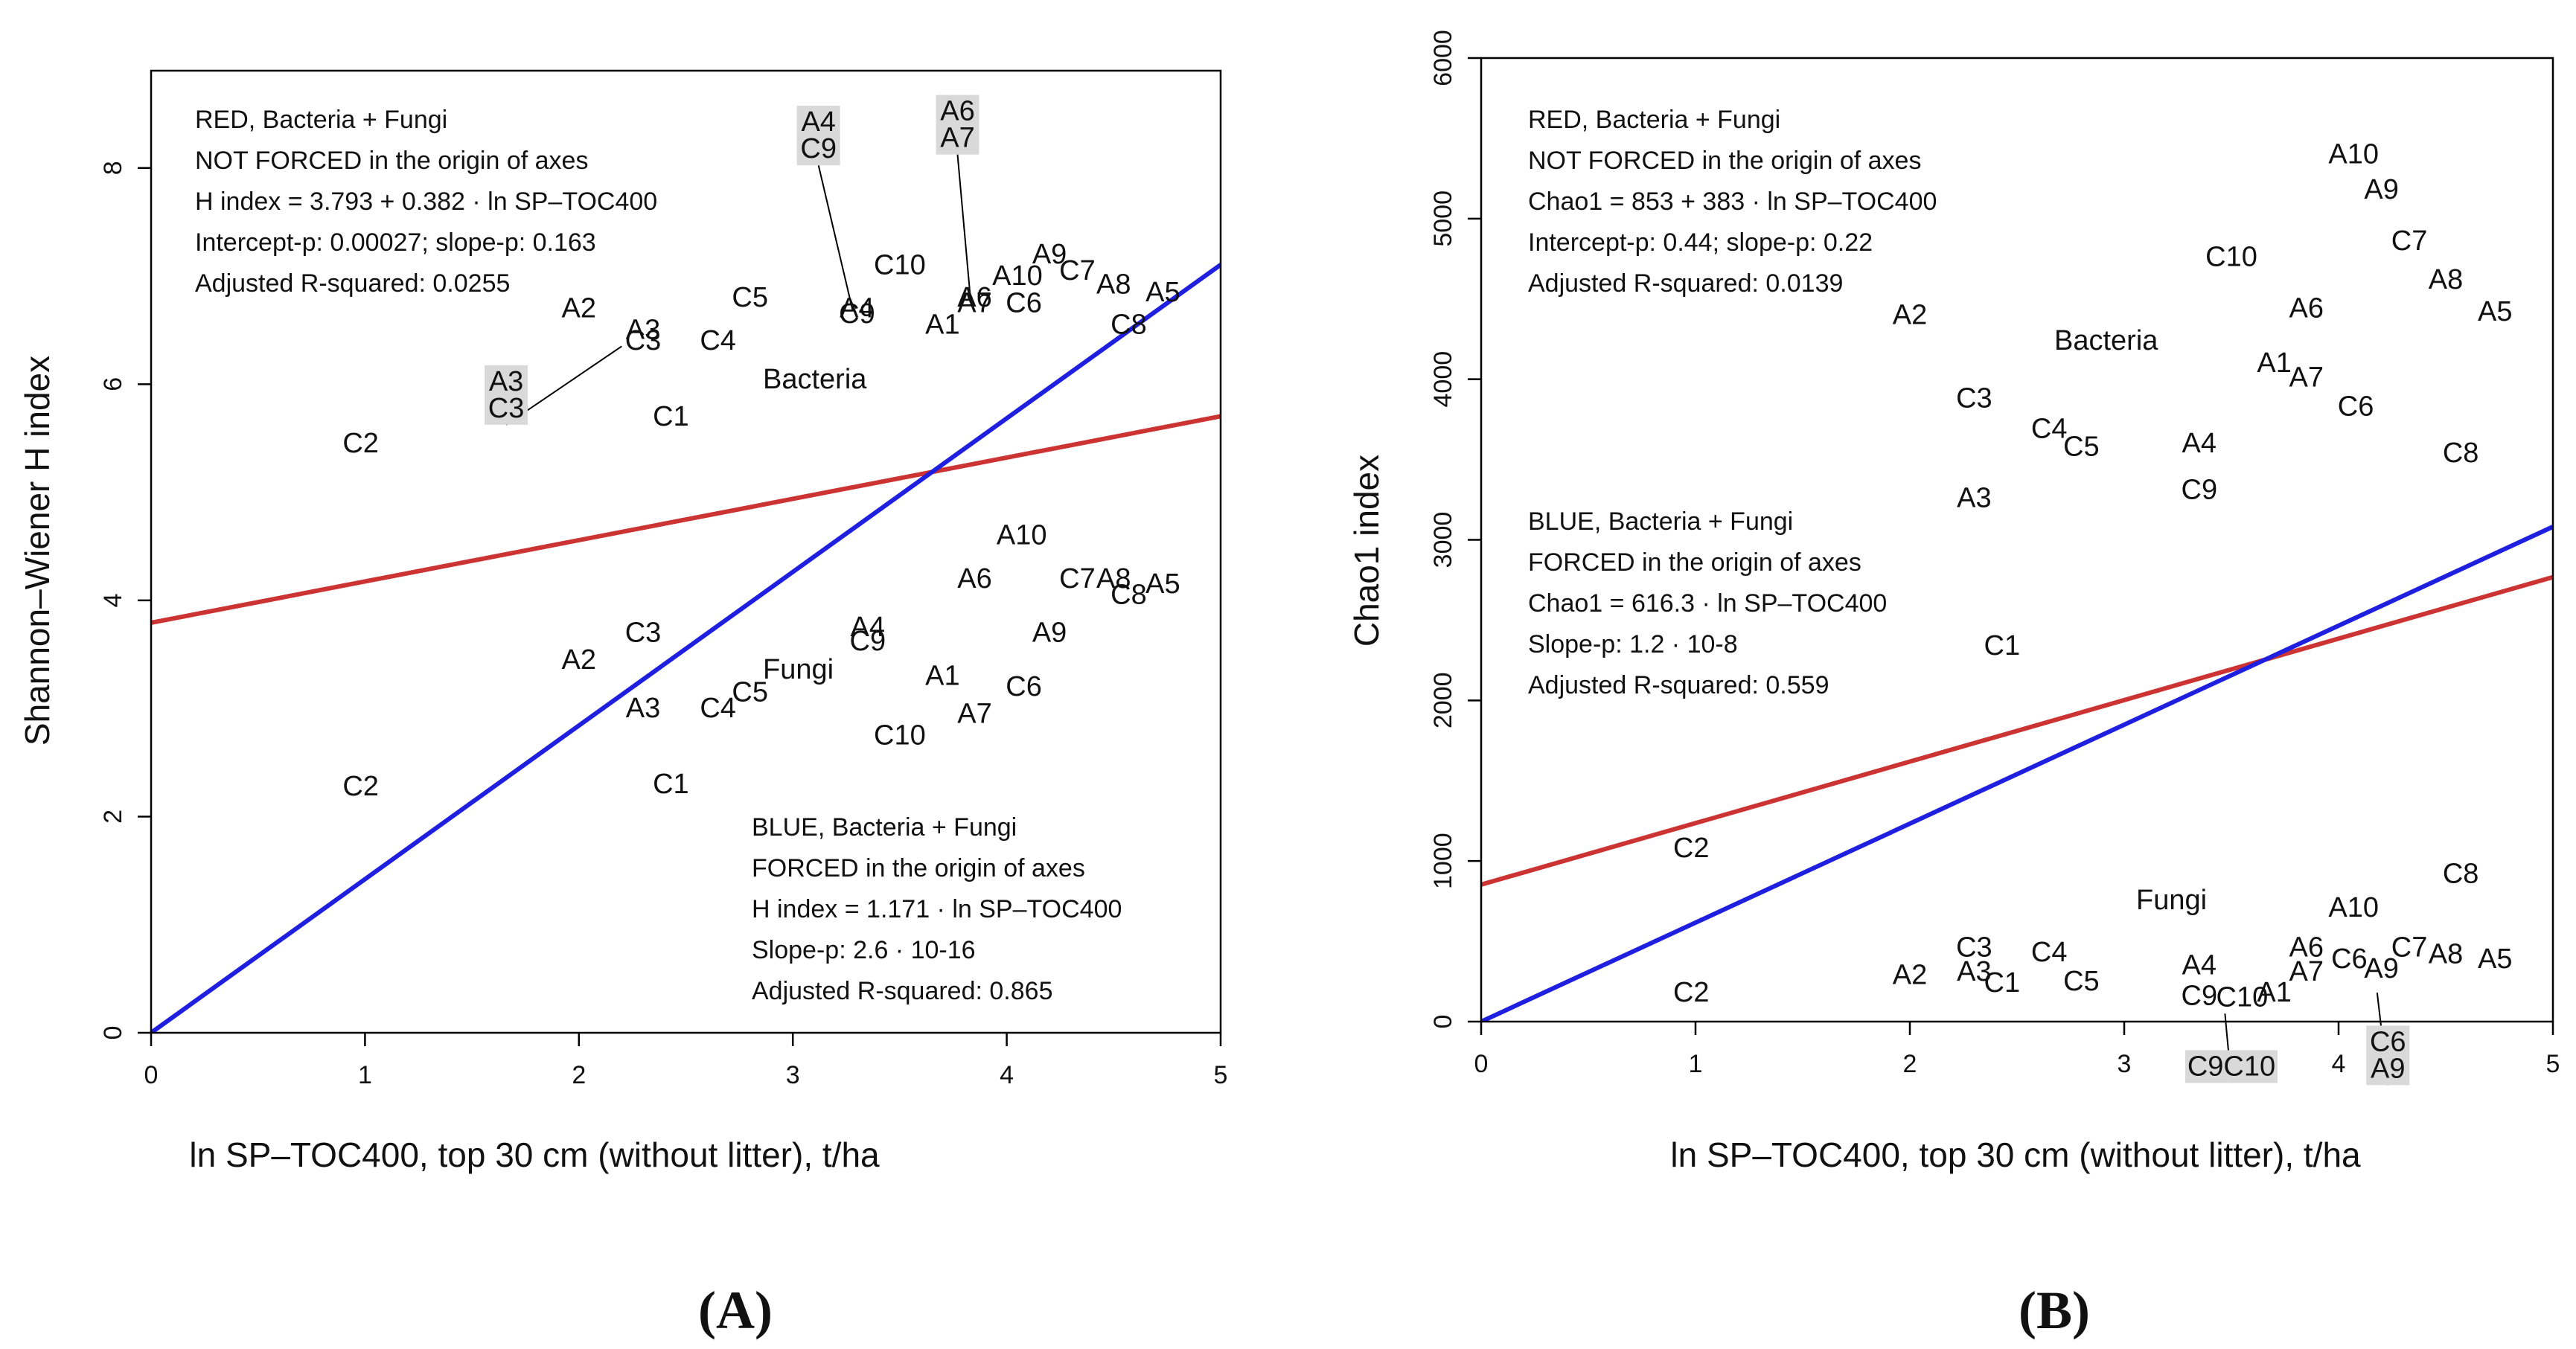 The image size is (2576, 1349). What do you see at coordinates (1733, 202) in the screenshot?
I see `annotation-line: Chao1 = 853 + 383 · ln SP–TOC400` at bounding box center [1733, 202].